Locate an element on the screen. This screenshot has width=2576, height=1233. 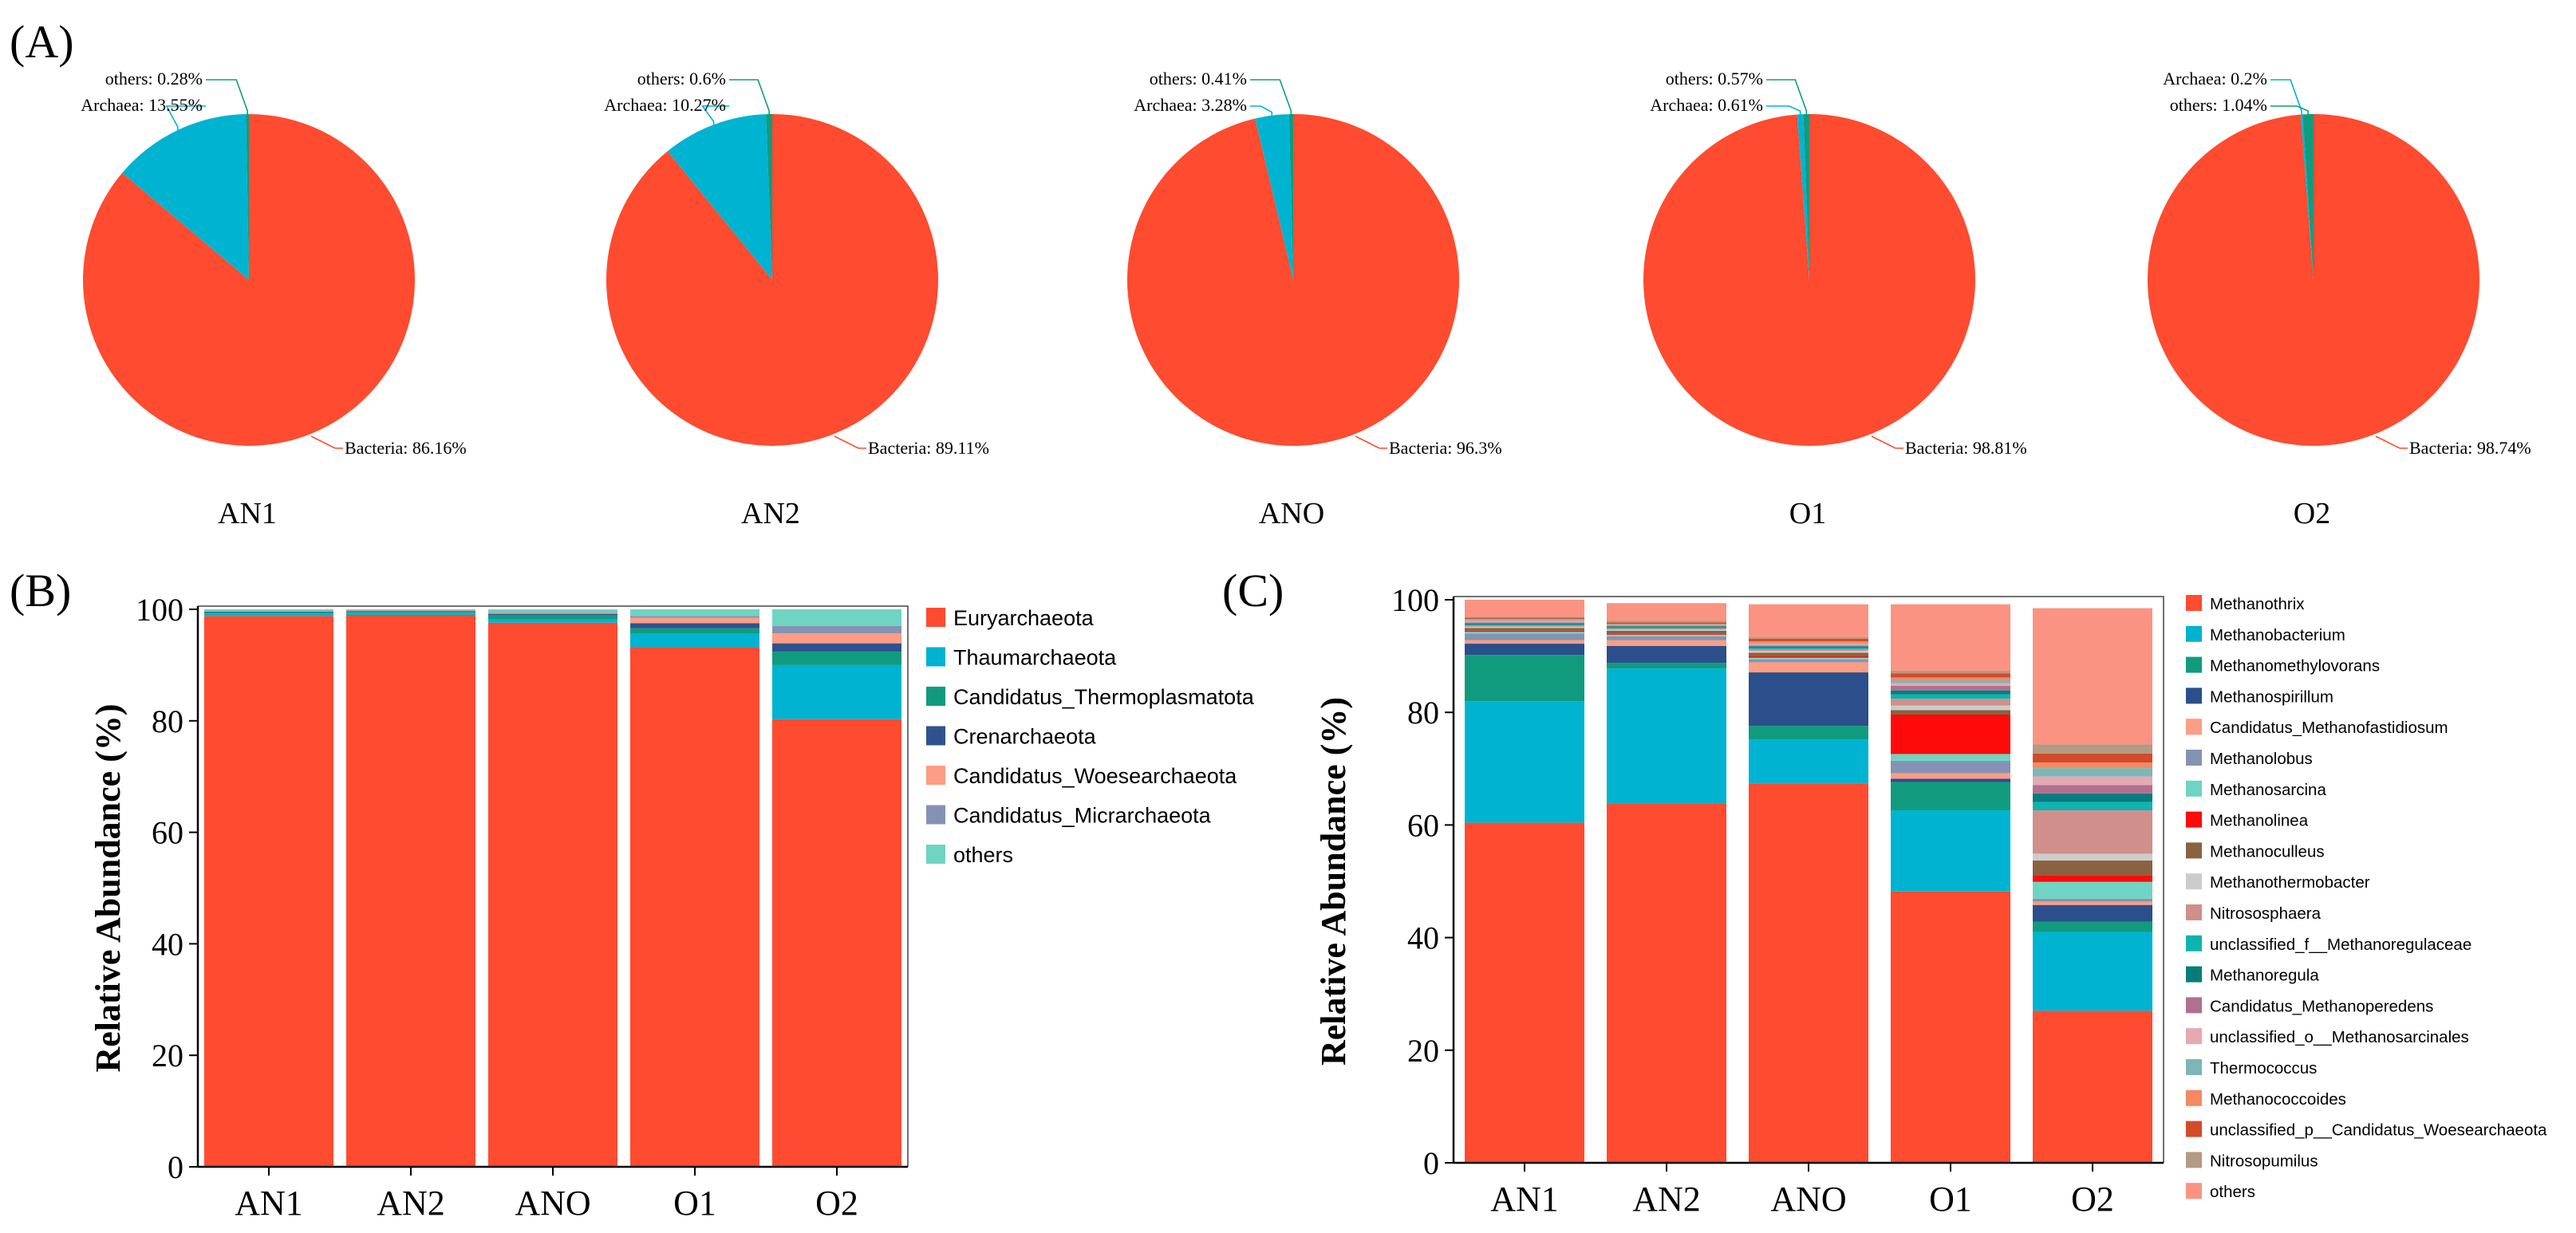
bar-b-an1-thaumarchaeota is located at coordinates (268, 614).